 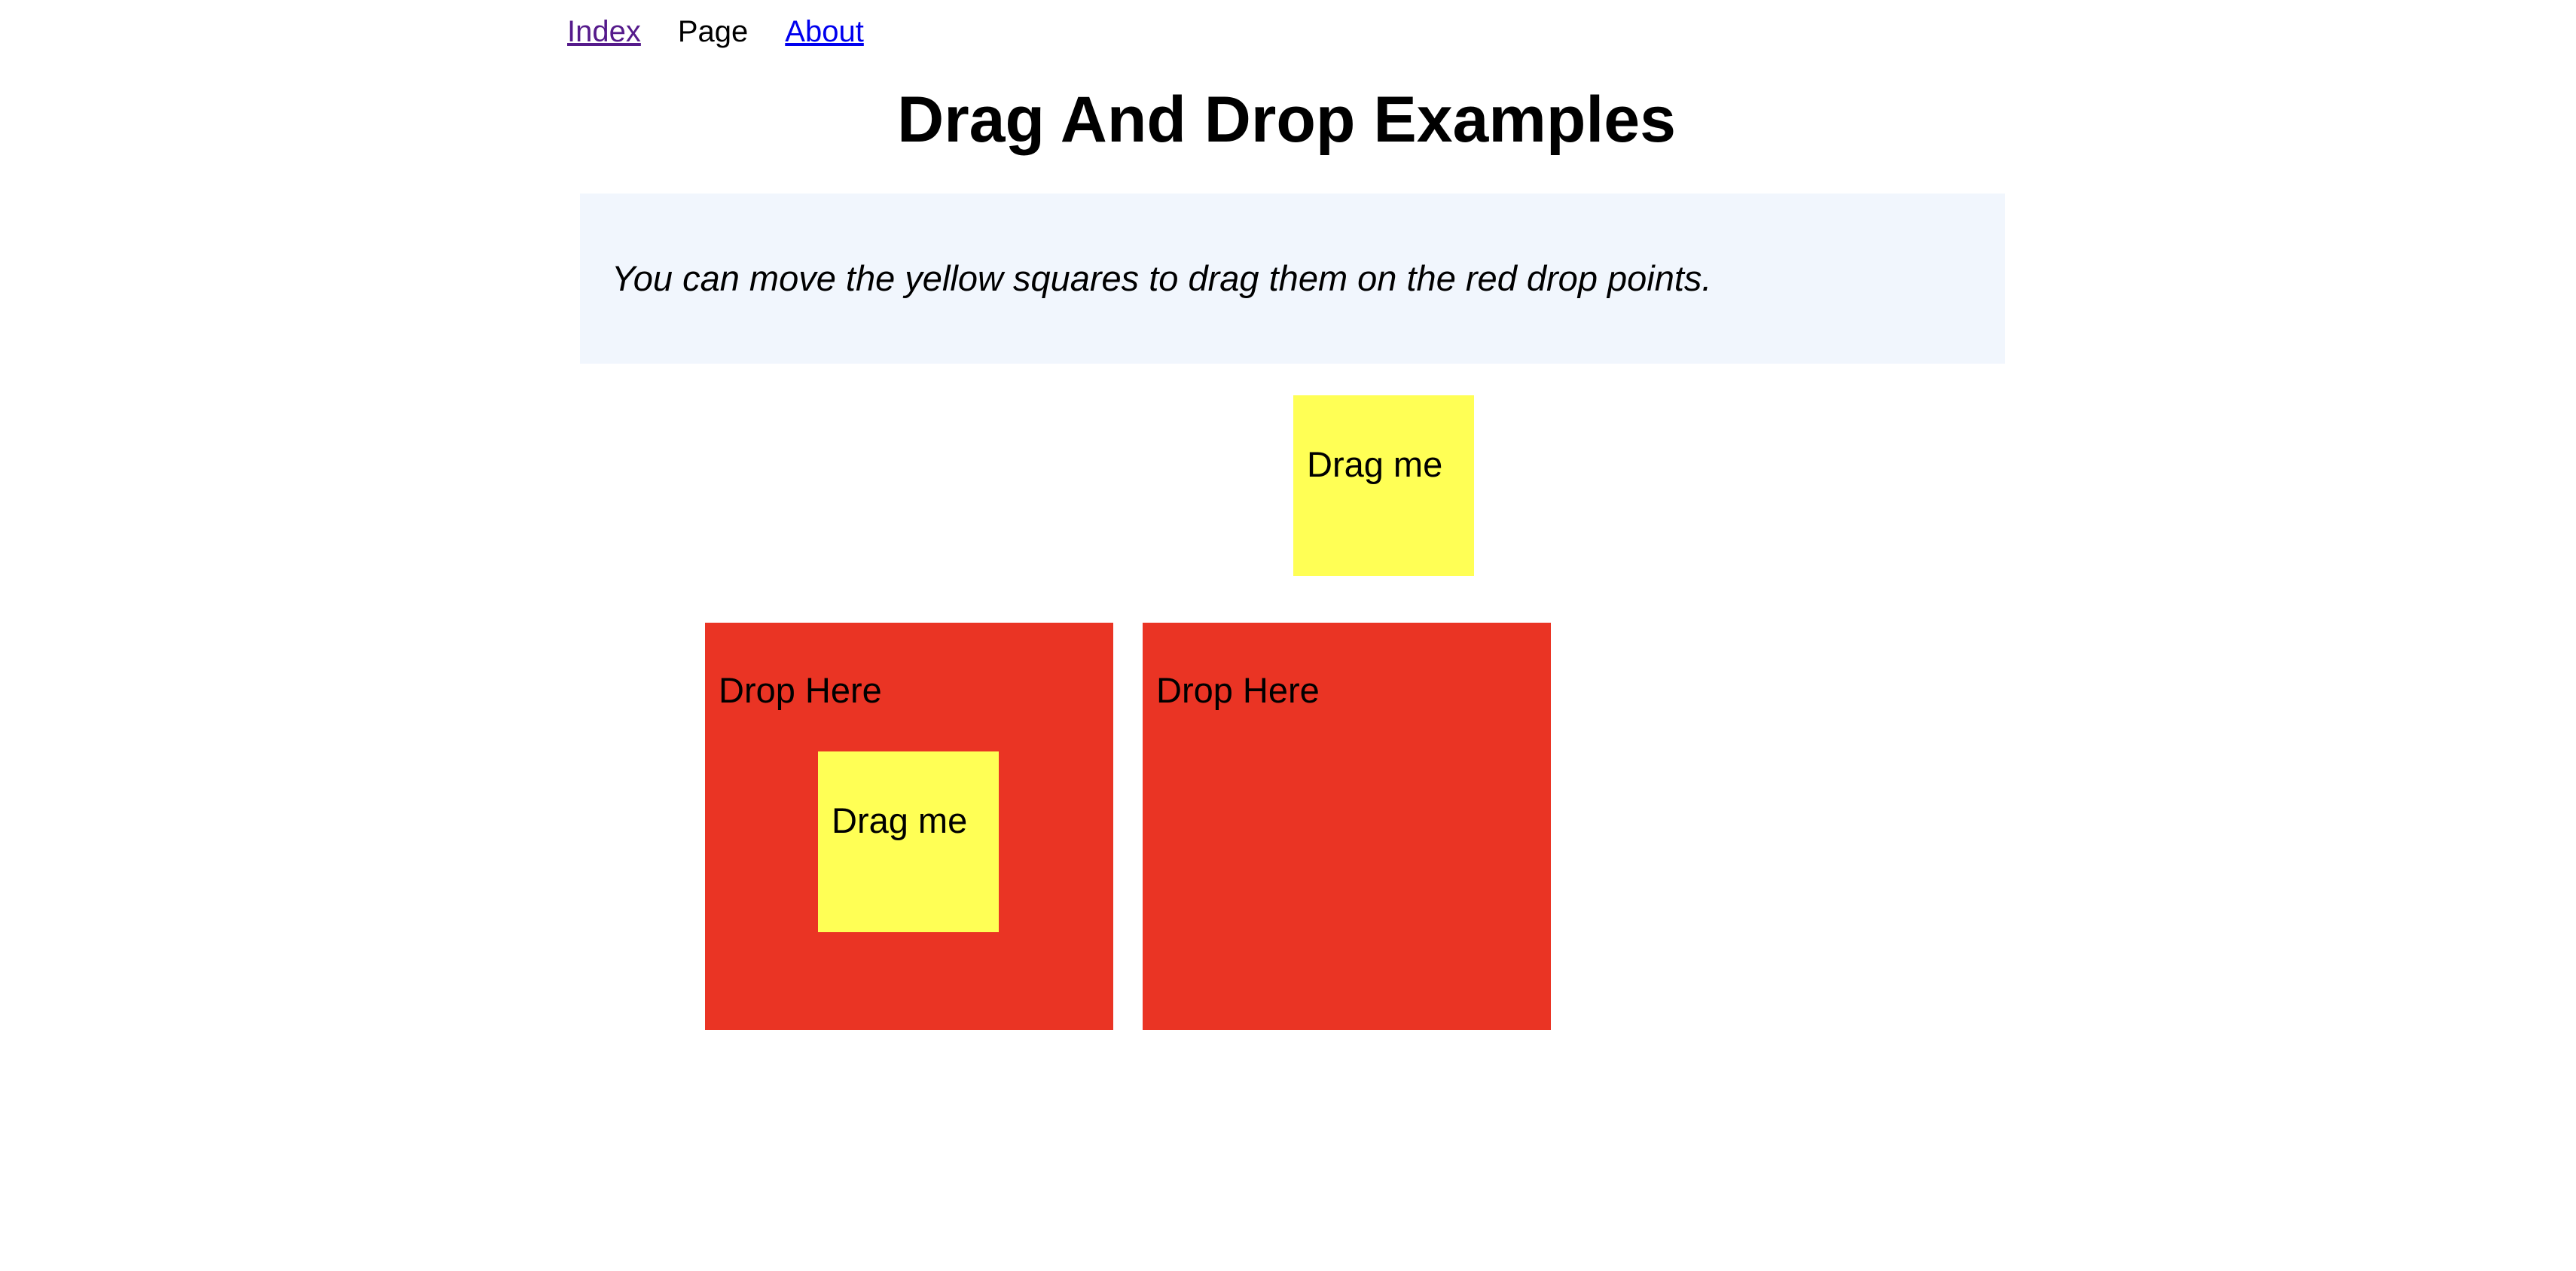 I want to click on top-nav: Index Page About, so click(x=734, y=32).